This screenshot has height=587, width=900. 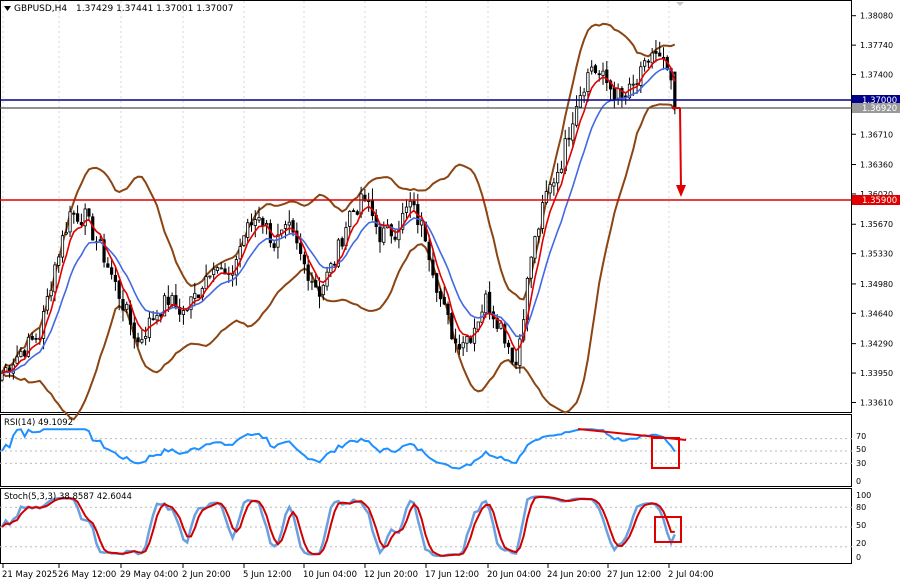 I want to click on stoch-level-80: 80, so click(x=861, y=507).